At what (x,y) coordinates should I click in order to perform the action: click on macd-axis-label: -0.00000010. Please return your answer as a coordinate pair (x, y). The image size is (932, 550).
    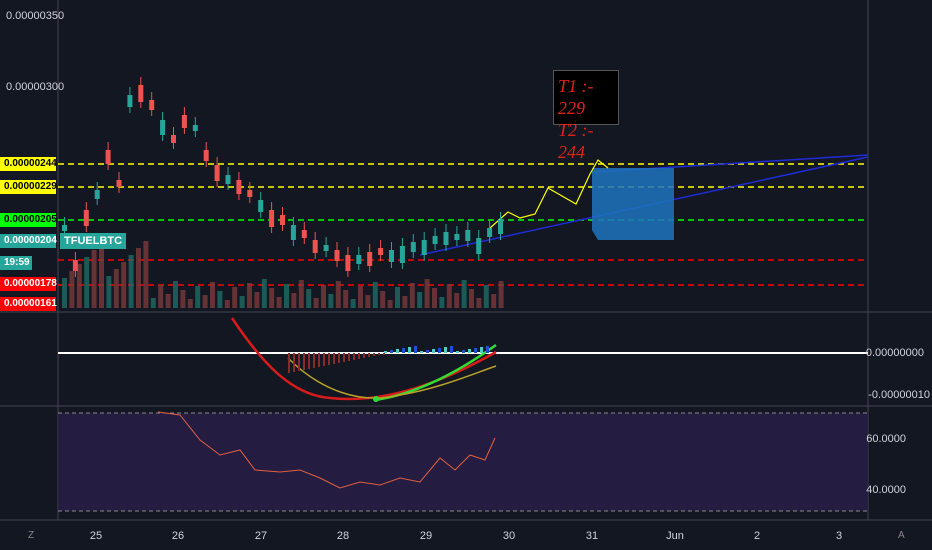
    Looking at the image, I should click on (899, 395).